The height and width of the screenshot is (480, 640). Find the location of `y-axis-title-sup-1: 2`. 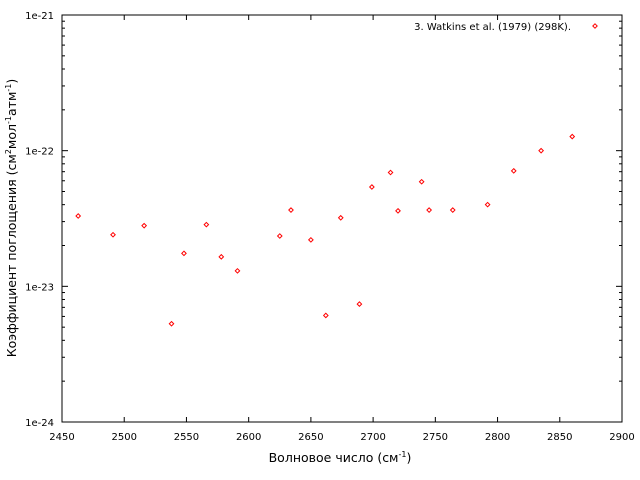

y-axis-title-sup-1: 2 is located at coordinates (8, 151).